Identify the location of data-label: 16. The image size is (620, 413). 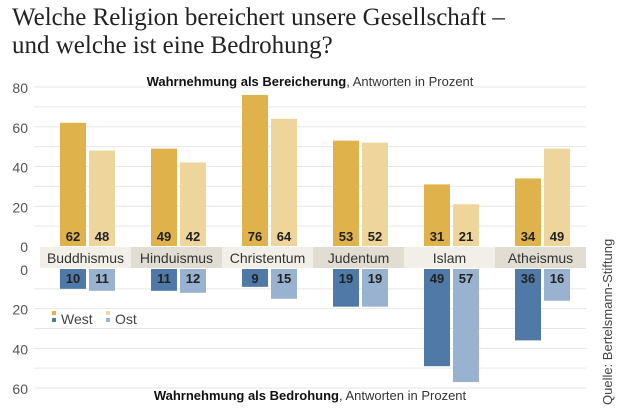
(557, 278).